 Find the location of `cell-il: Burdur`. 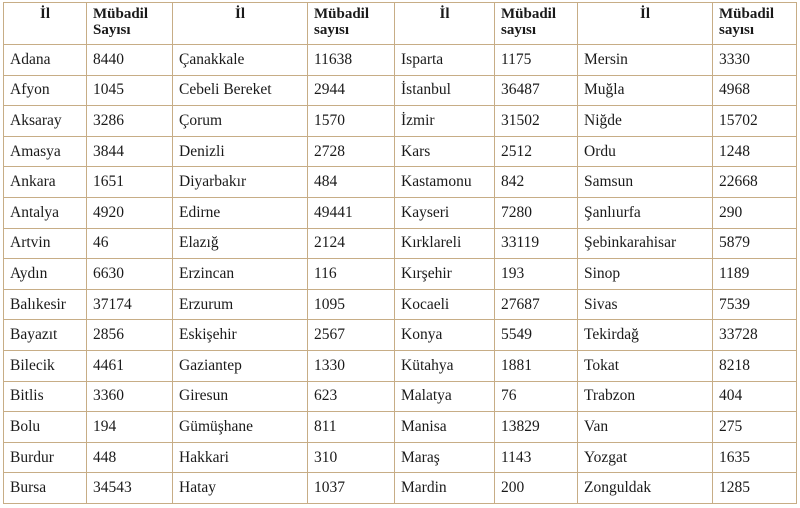

cell-il: Burdur is located at coordinates (45, 457).